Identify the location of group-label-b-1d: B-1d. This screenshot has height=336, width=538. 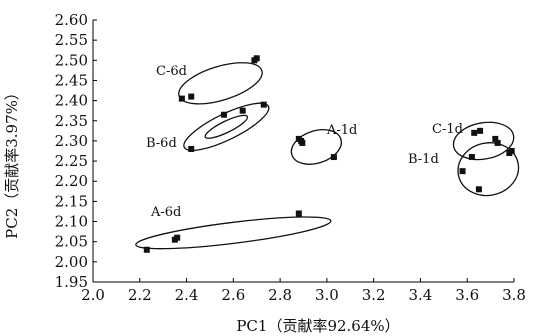
(423, 159).